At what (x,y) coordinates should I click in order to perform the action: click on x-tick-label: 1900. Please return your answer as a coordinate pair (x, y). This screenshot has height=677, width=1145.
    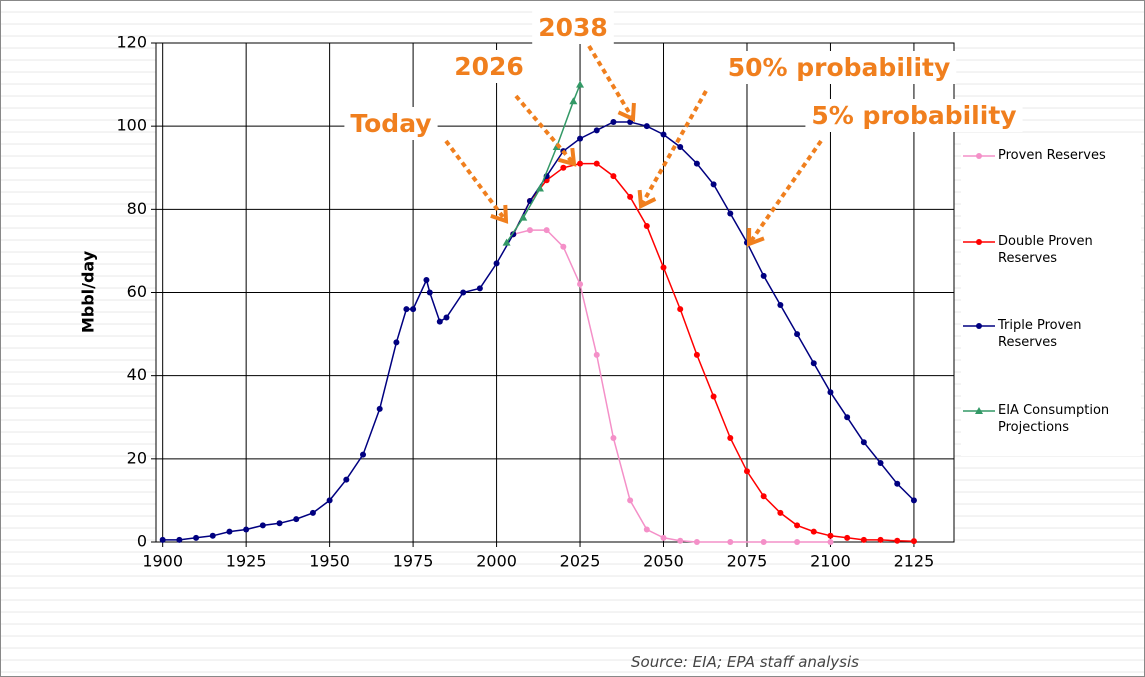
    Looking at the image, I should click on (162, 561).